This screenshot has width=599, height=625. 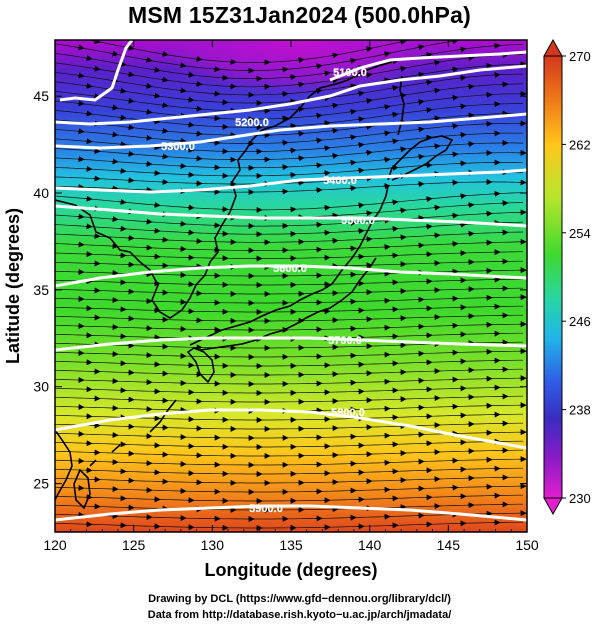 I want to click on y-tick-label: 25, so click(x=41, y=484).